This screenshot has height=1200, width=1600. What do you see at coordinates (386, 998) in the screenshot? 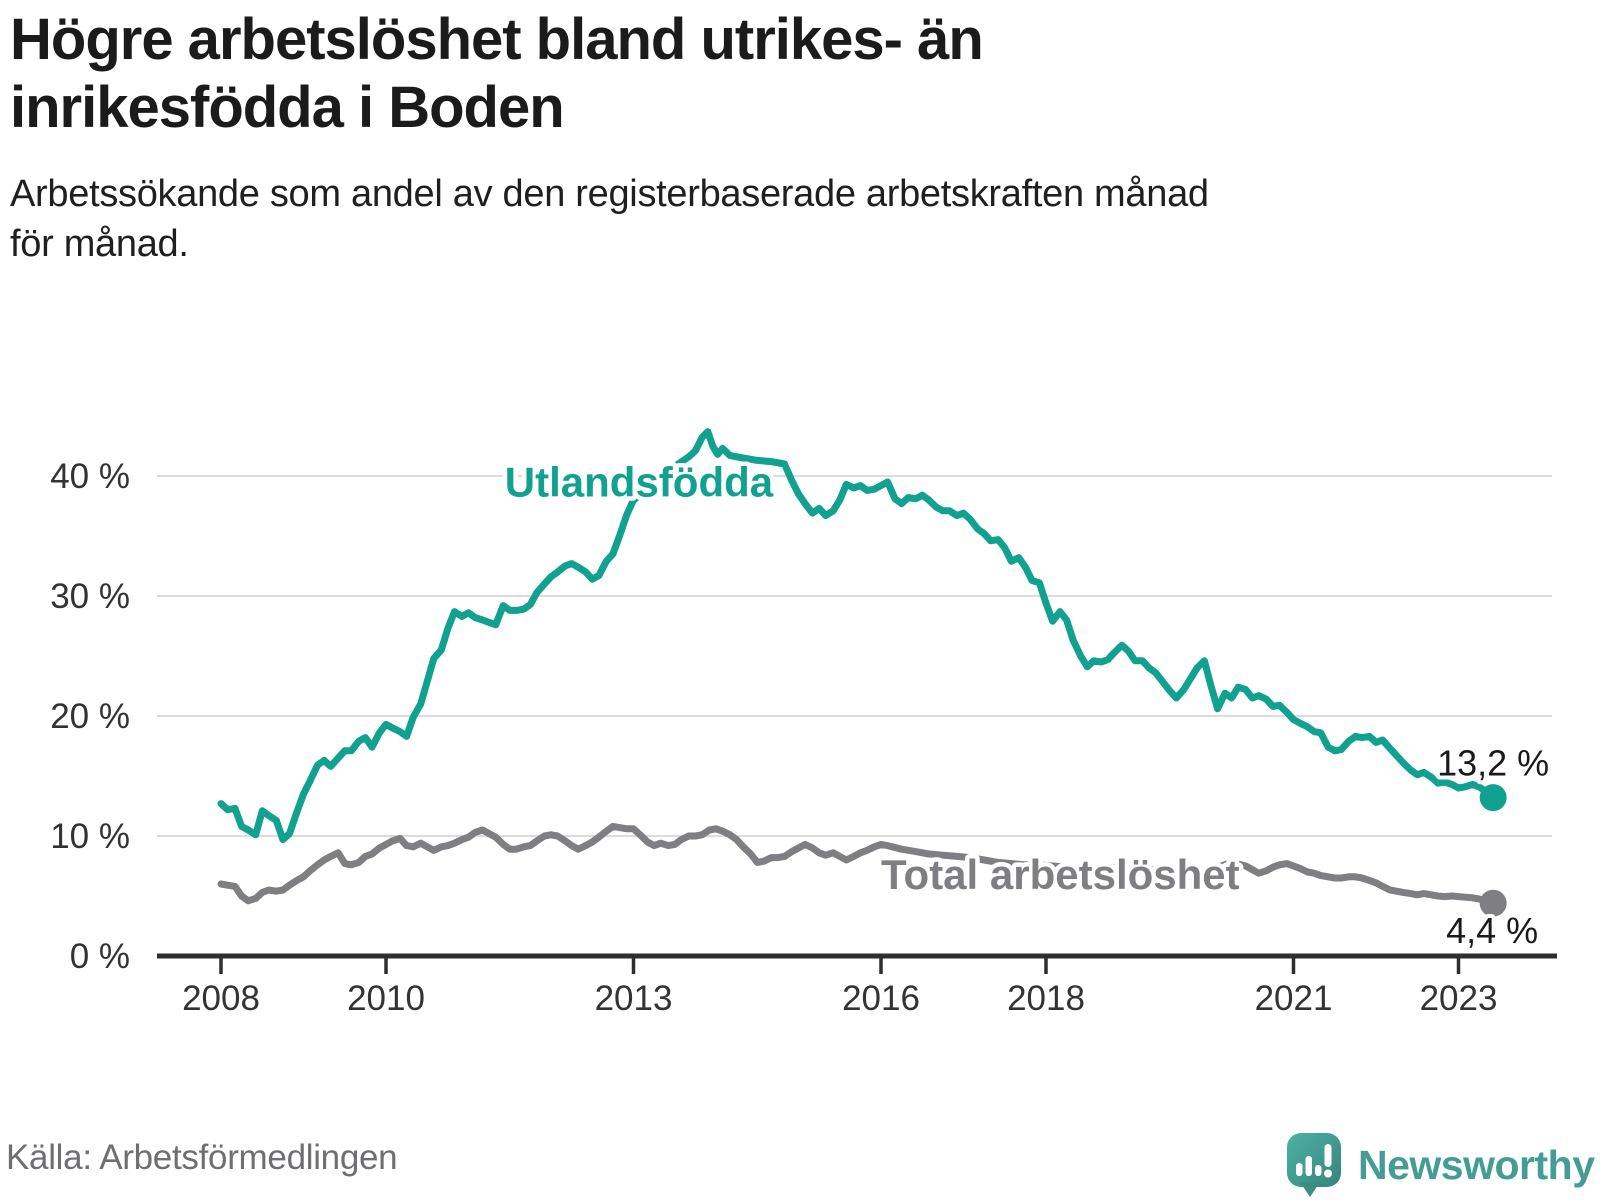
I see `x-axis-label-2010: 2010` at bounding box center [386, 998].